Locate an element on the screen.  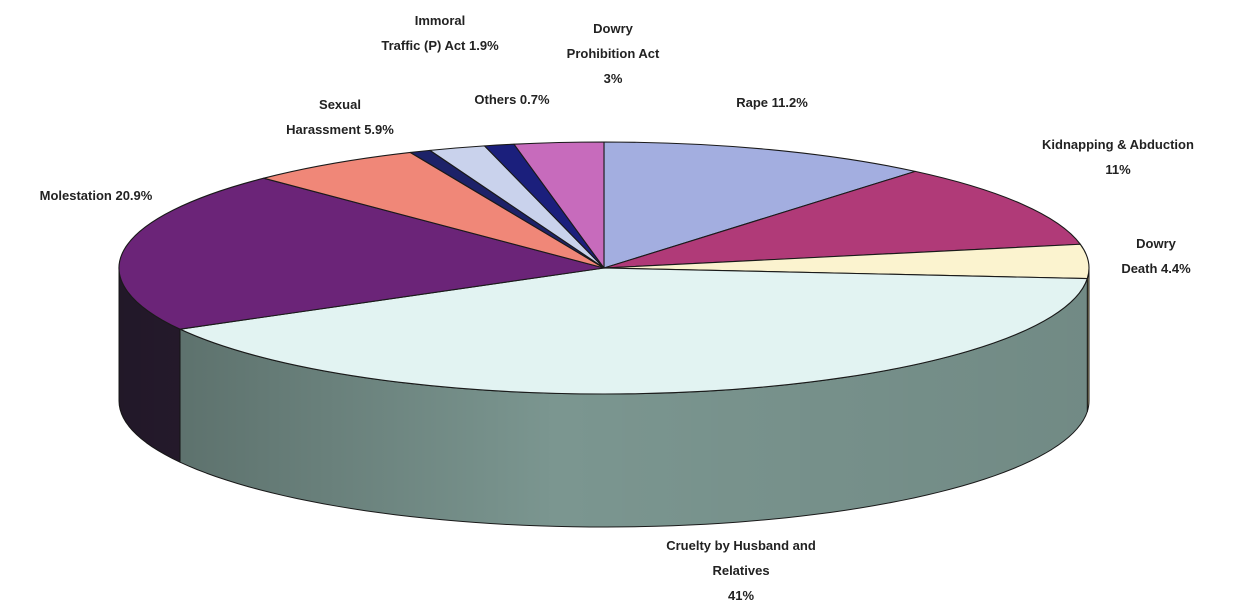
pie-slice-kidnapping-abduction is located at coordinates (842, 219).